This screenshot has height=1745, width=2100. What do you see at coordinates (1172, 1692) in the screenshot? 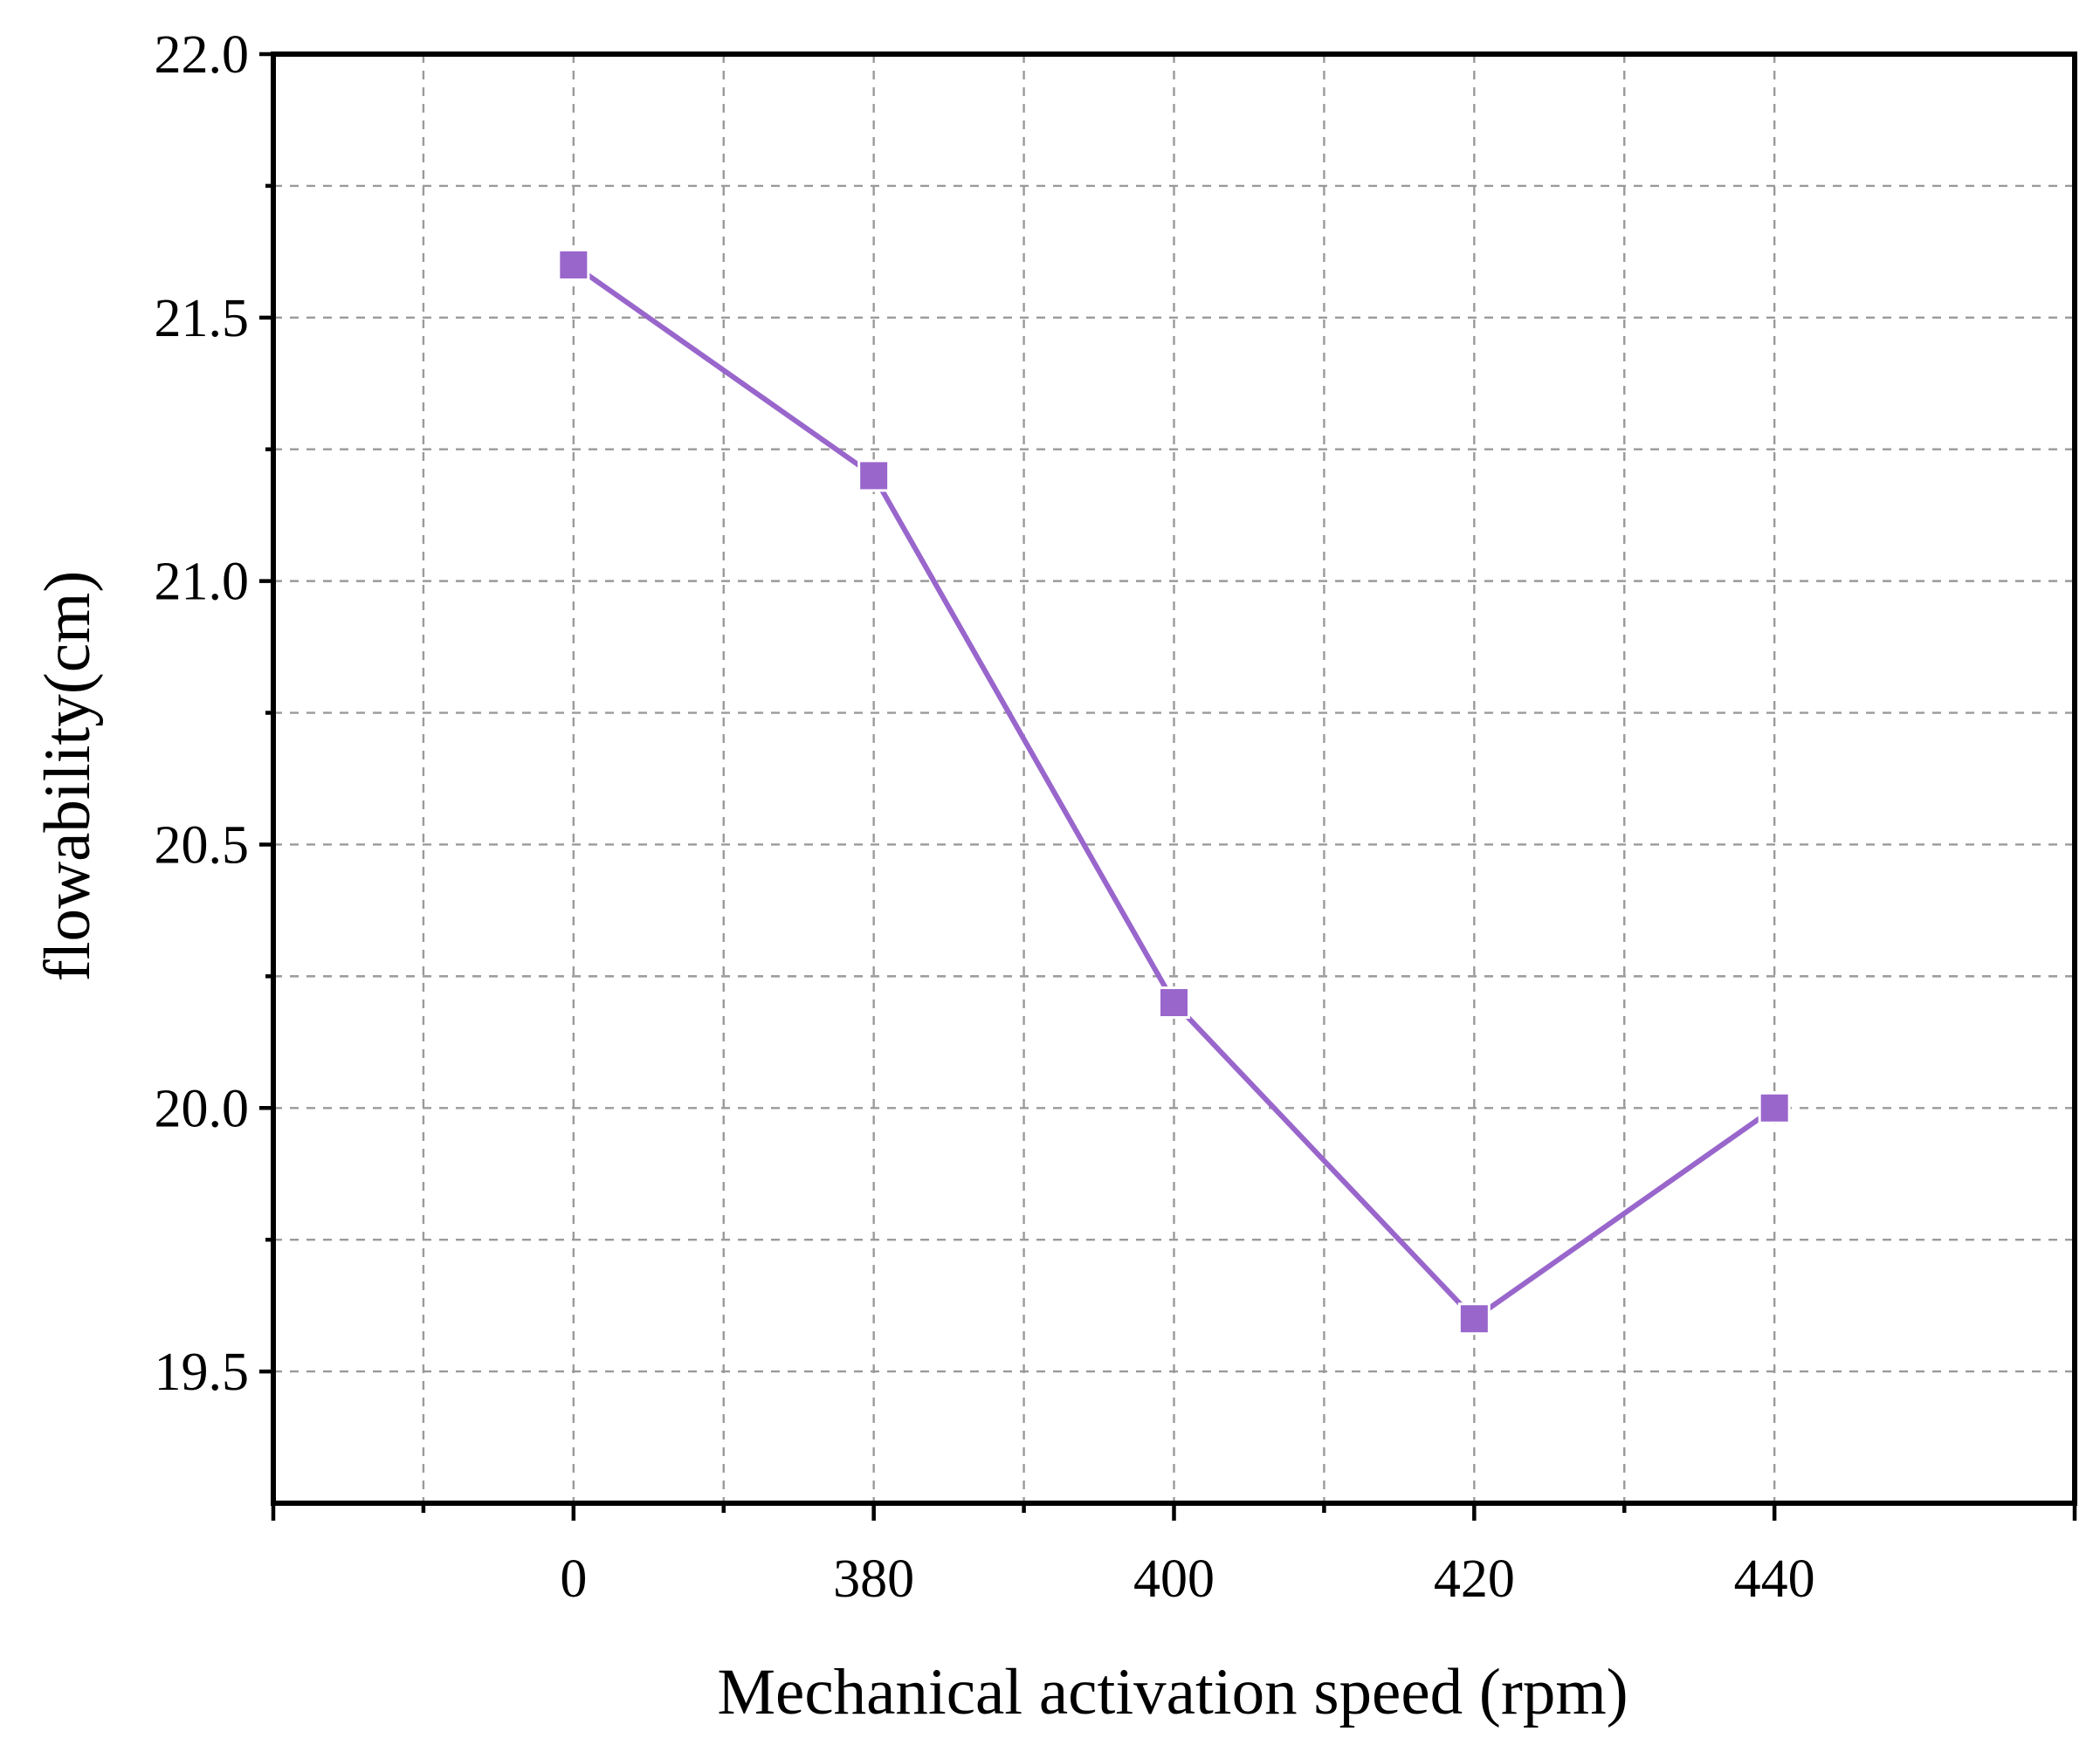
I see `x-axis-label: Mechanical activation speed (rpm)` at bounding box center [1172, 1692].